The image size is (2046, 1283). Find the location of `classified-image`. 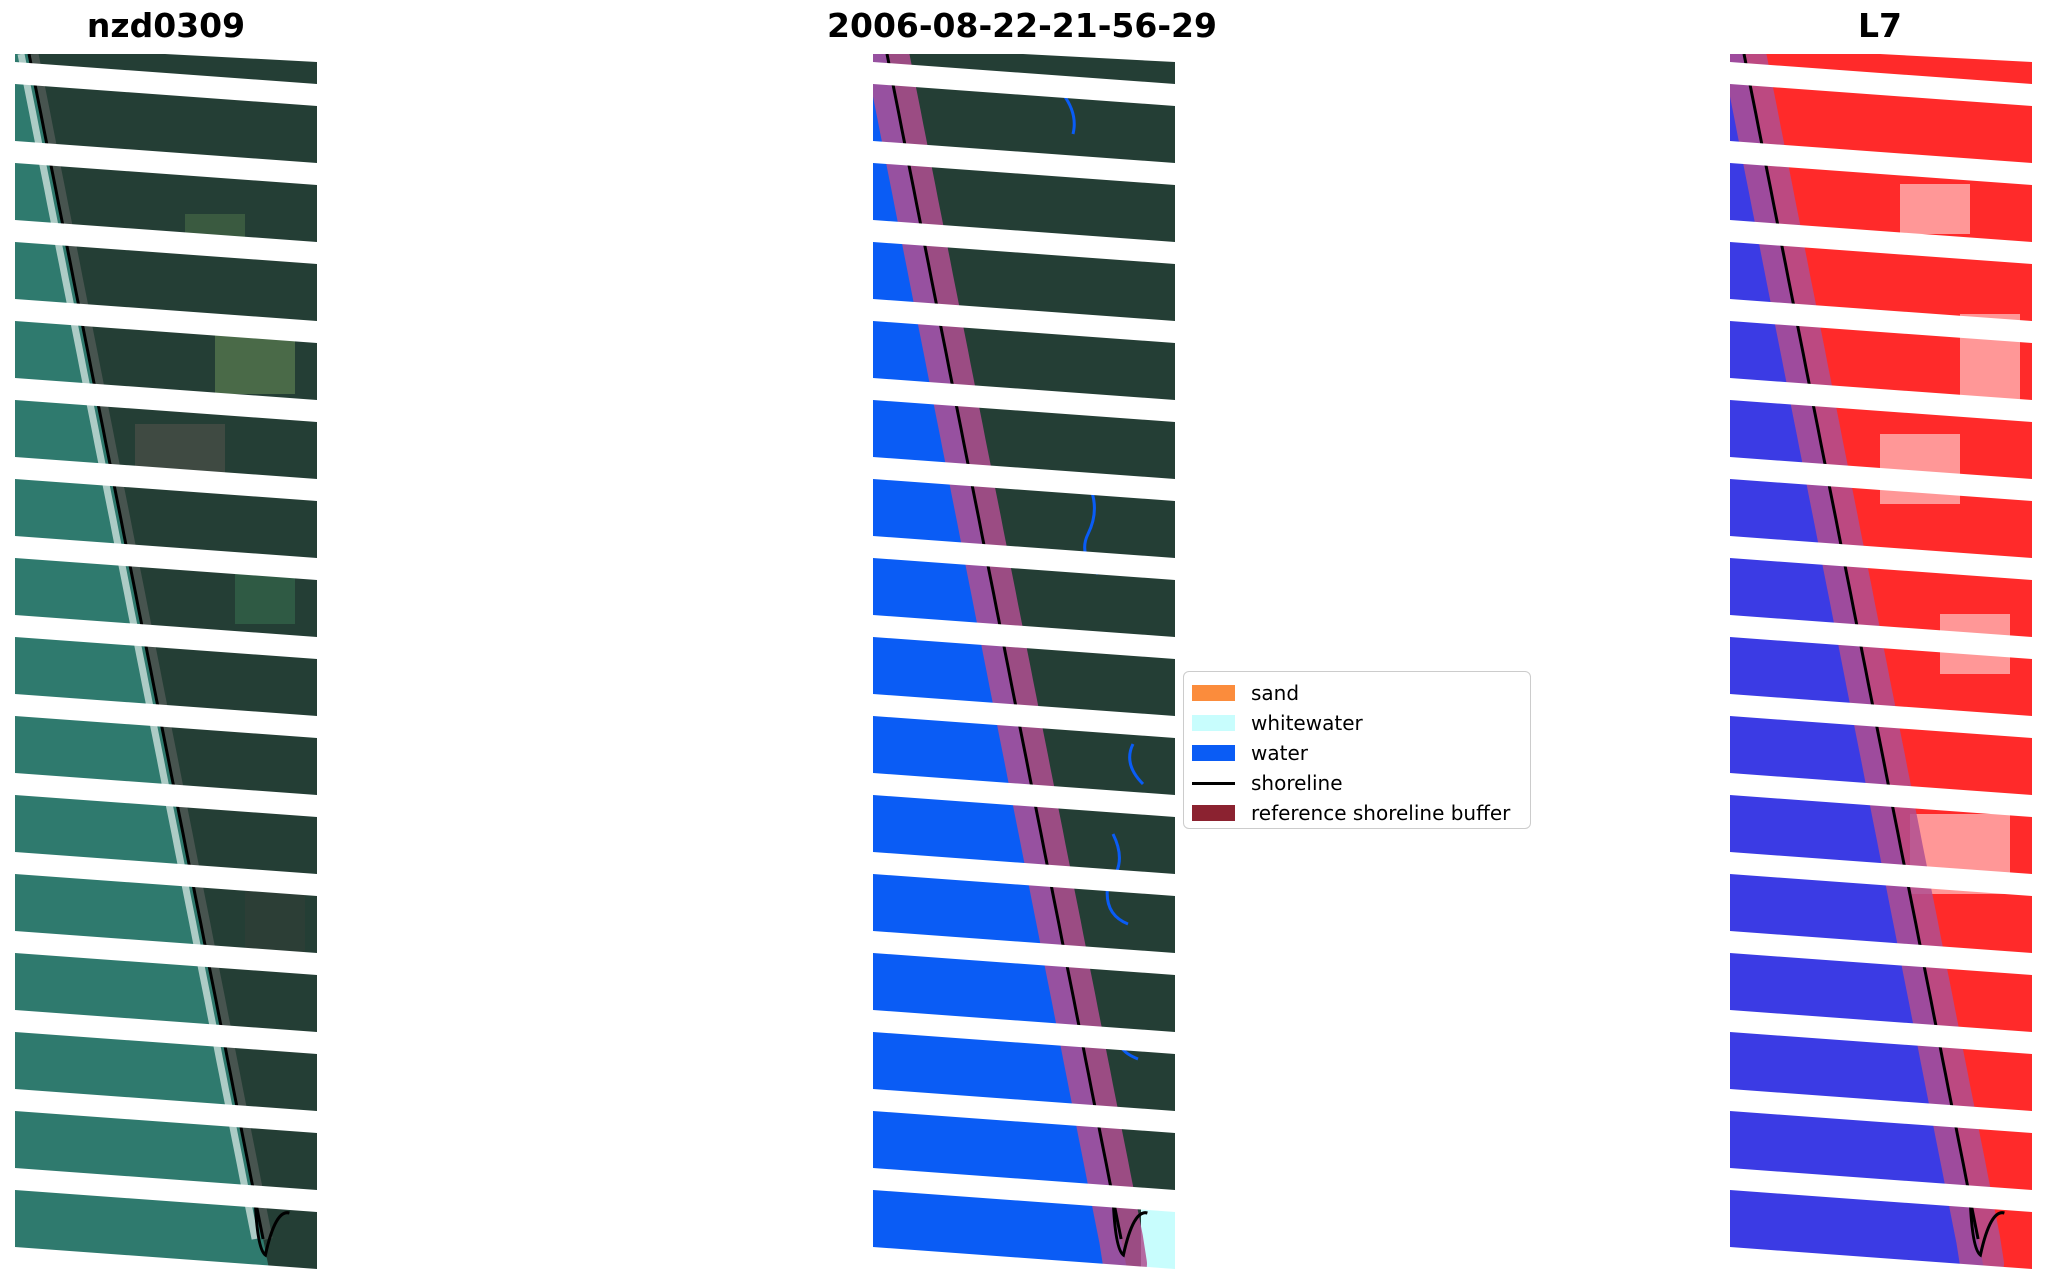

classified-image is located at coordinates (1024, 661).